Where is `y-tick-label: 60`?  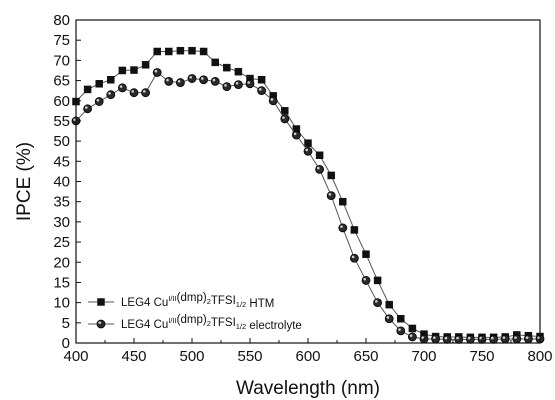
y-tick-label: 60 is located at coordinates (61, 101).